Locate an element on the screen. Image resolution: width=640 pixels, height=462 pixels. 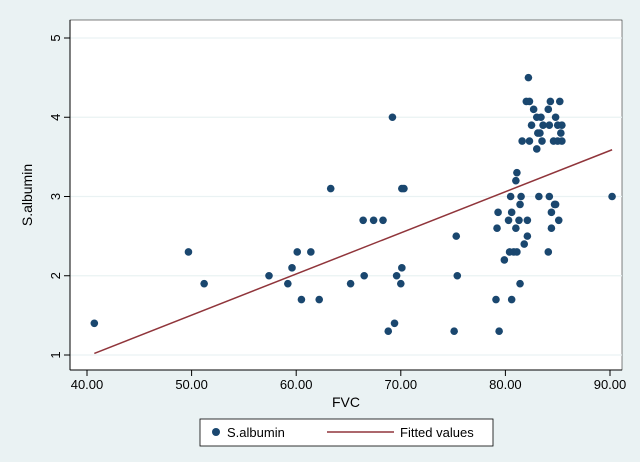
y-tick-label: 2 is located at coordinates (55, 275).